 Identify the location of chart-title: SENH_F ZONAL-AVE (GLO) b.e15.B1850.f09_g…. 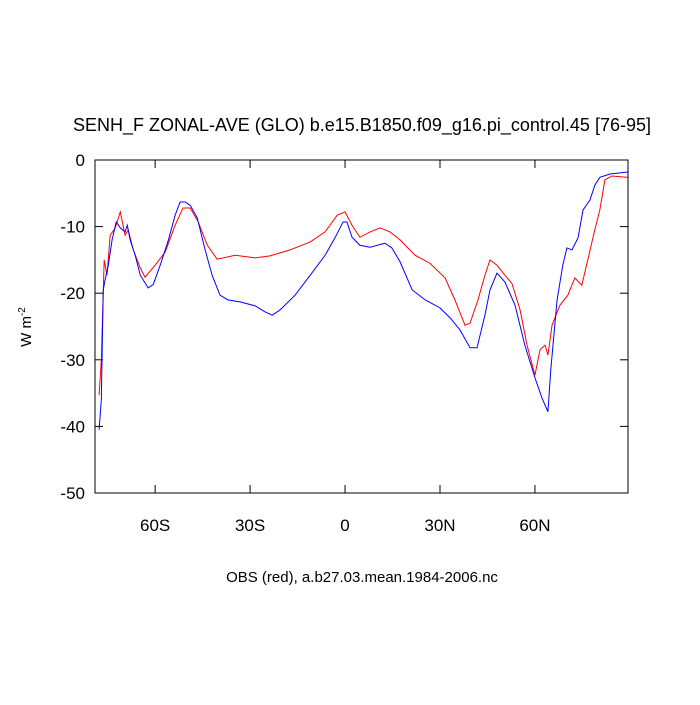
(362, 125).